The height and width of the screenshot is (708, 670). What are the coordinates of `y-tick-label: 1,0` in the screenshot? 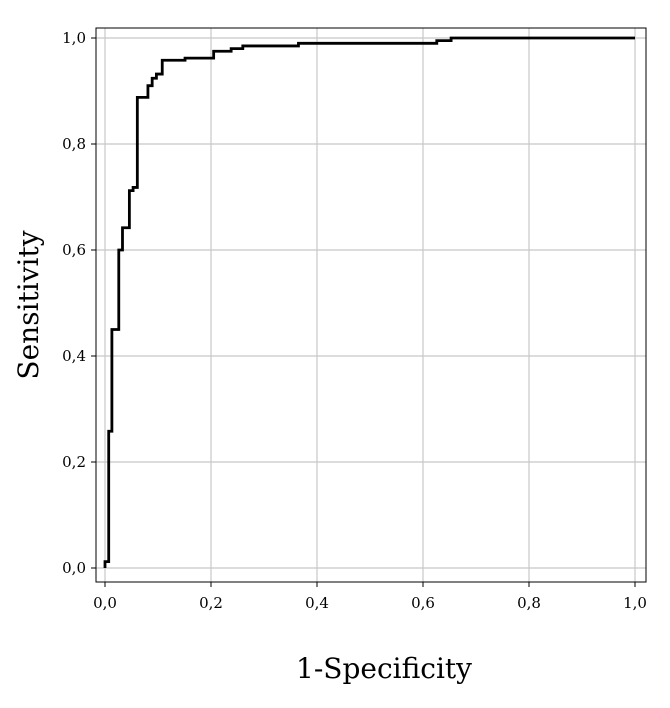 It's located at (74, 38).